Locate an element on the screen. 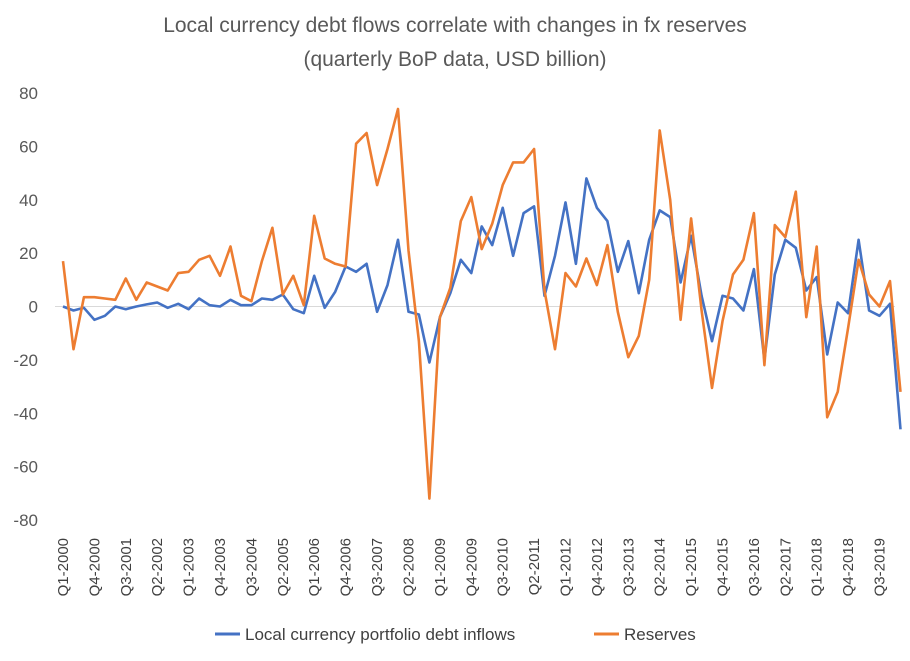 The height and width of the screenshot is (661, 910). x-tick-label: Q3-2019 is located at coordinates (880, 567).